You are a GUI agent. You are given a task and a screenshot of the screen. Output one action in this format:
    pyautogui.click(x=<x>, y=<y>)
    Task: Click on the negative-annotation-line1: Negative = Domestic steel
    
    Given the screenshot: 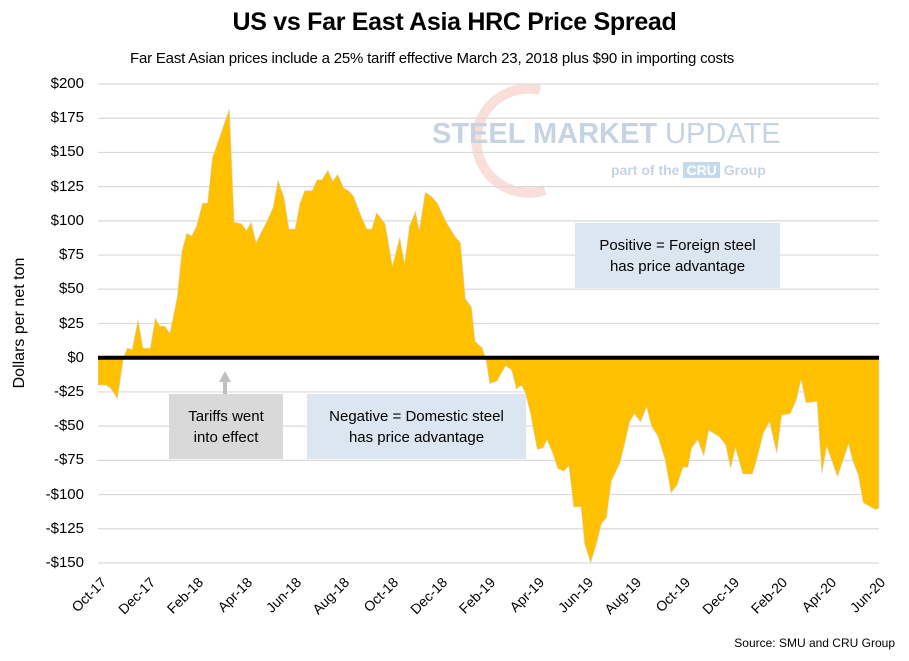 What is the action you would take?
    pyautogui.click(x=416, y=416)
    